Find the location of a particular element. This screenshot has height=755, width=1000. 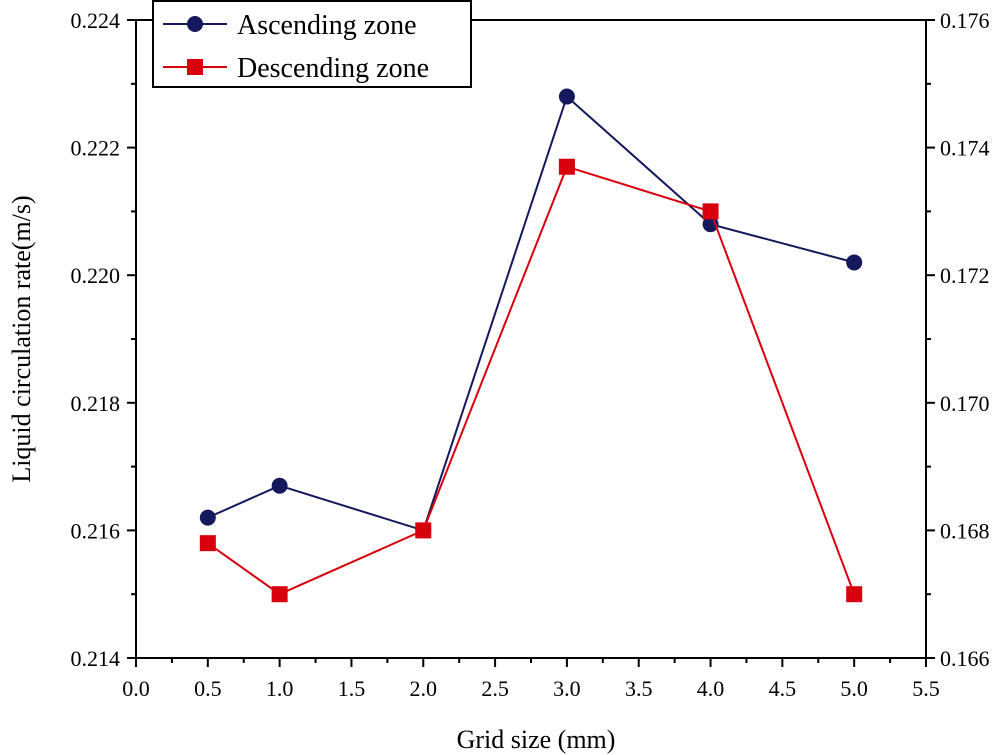

x-tick-label: 4.0 is located at coordinates (711, 688).